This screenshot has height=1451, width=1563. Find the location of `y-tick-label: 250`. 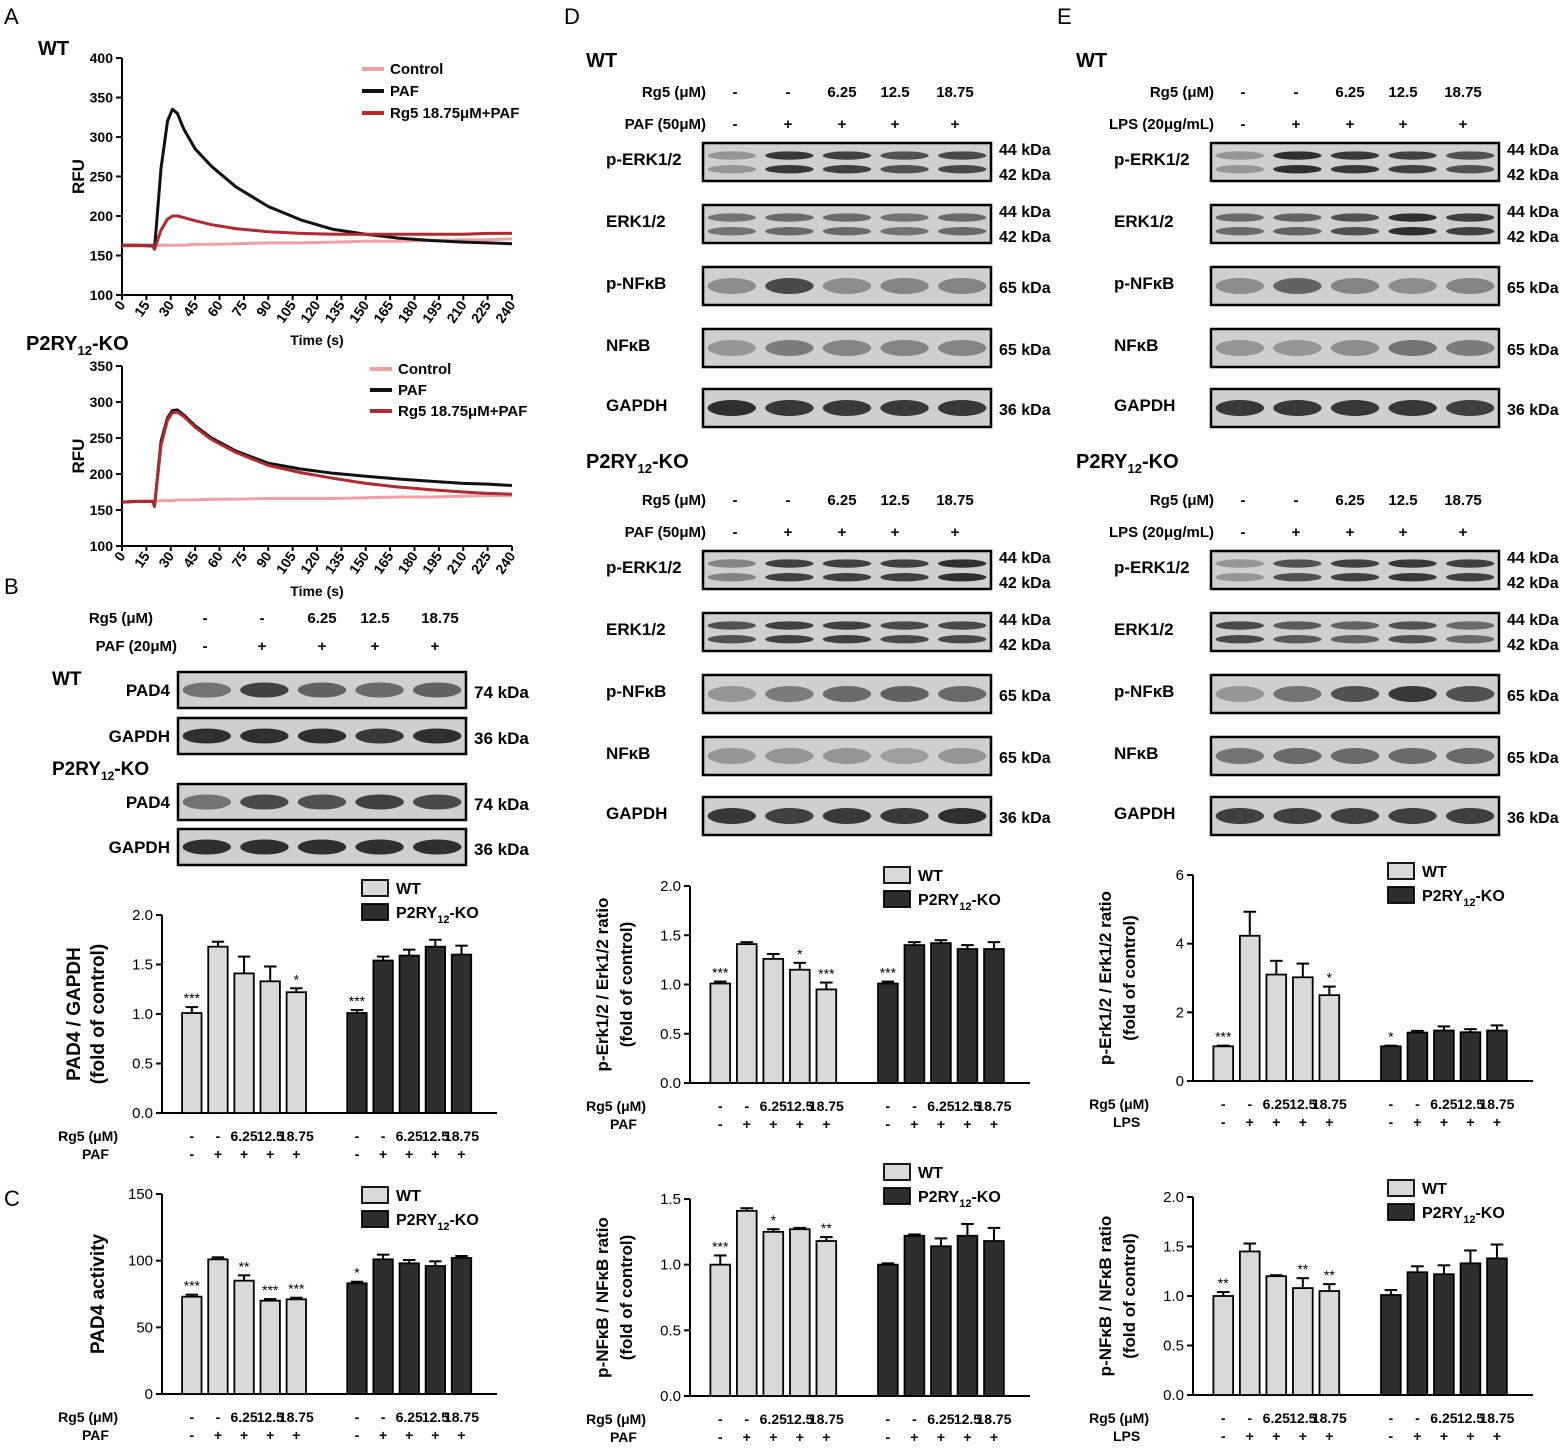

y-tick-label: 250 is located at coordinates (102, 177).